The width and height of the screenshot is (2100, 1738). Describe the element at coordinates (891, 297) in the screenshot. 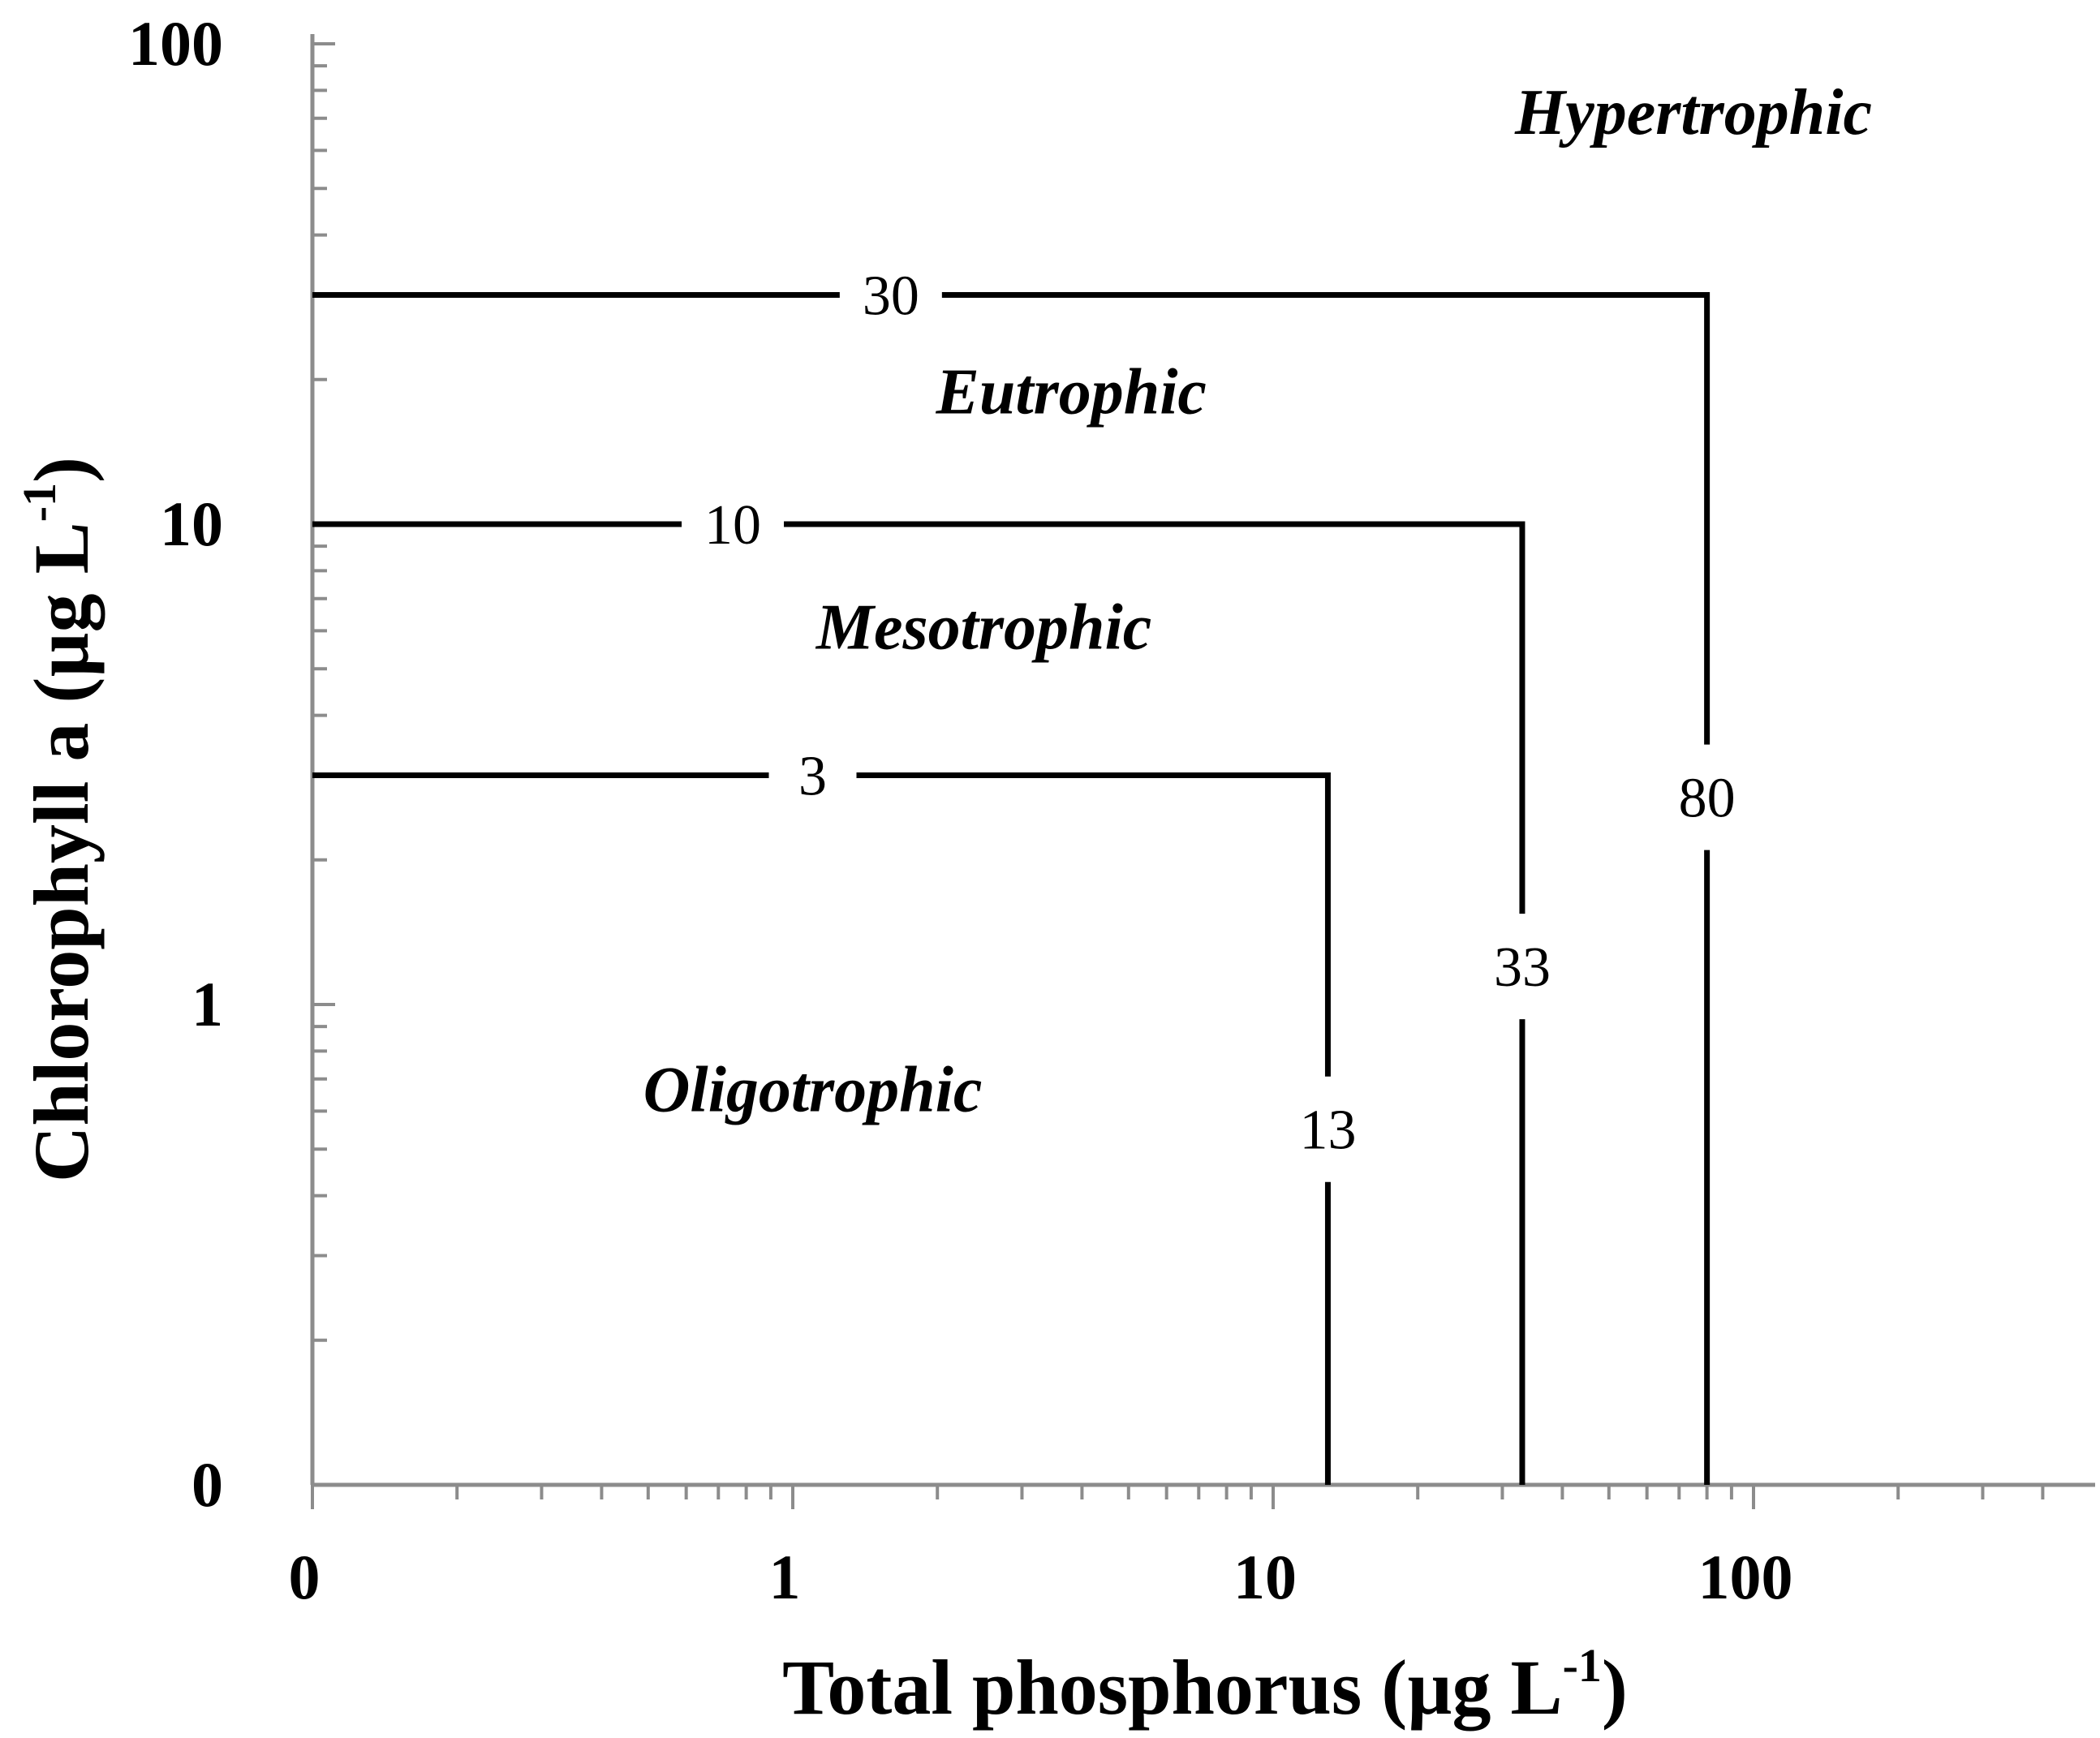

I see `chl-threshold-label: 30` at that location.